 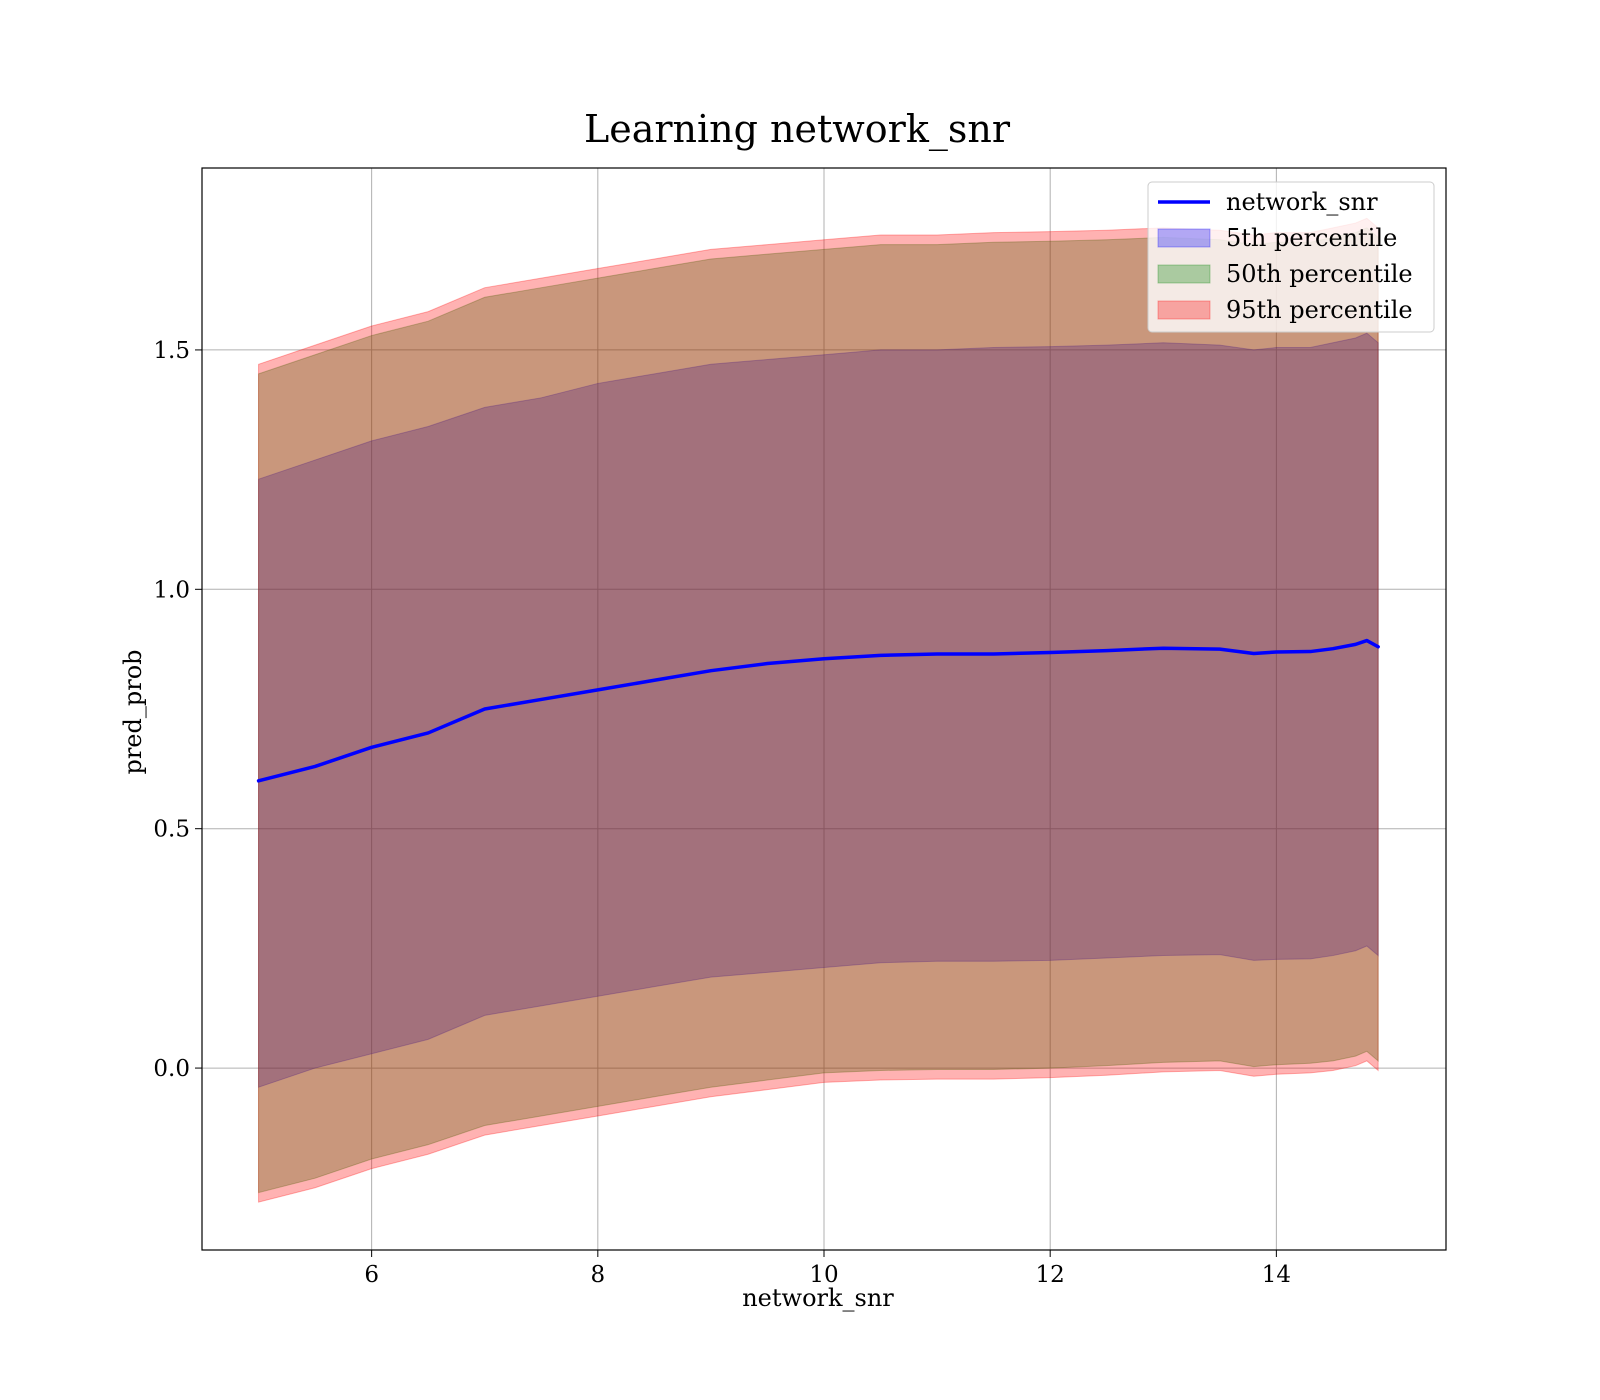 What do you see at coordinates (818, 1298) in the screenshot?
I see `x-axis-label: network_snr` at bounding box center [818, 1298].